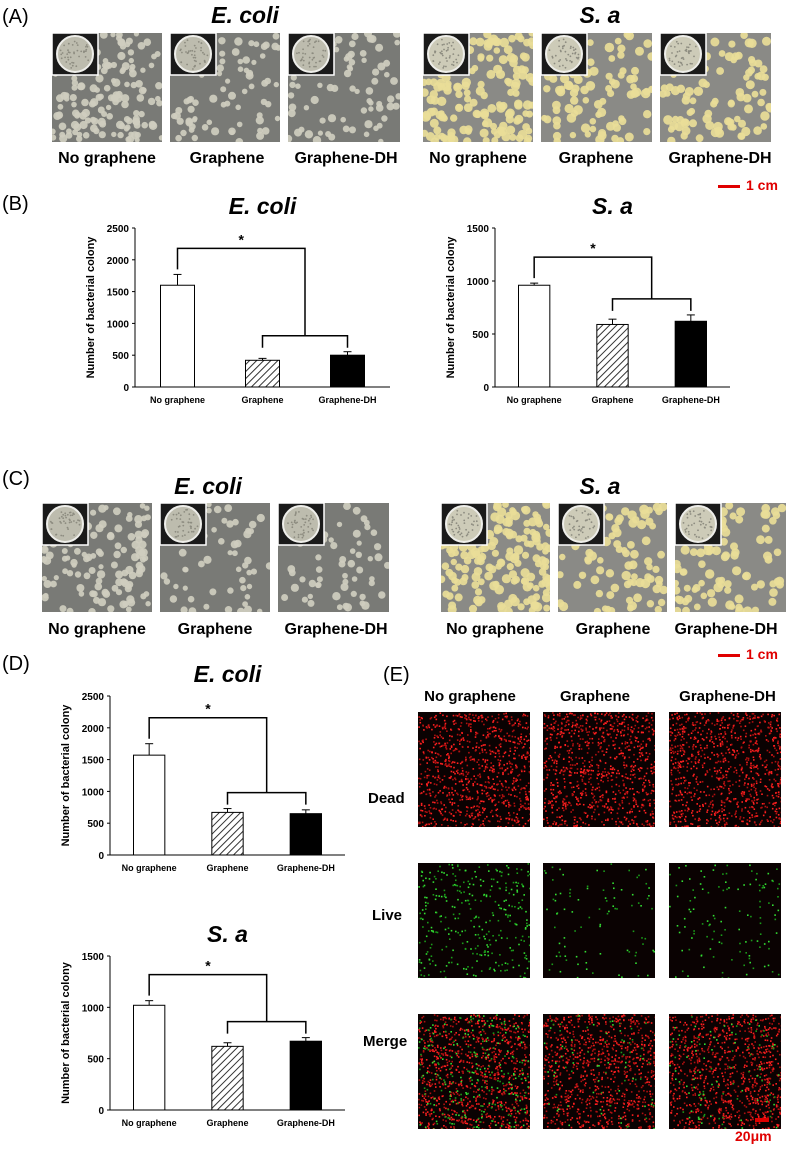 Image resolution: width=791 pixels, height=1149 pixels. I want to click on bar, so click(149, 1057).